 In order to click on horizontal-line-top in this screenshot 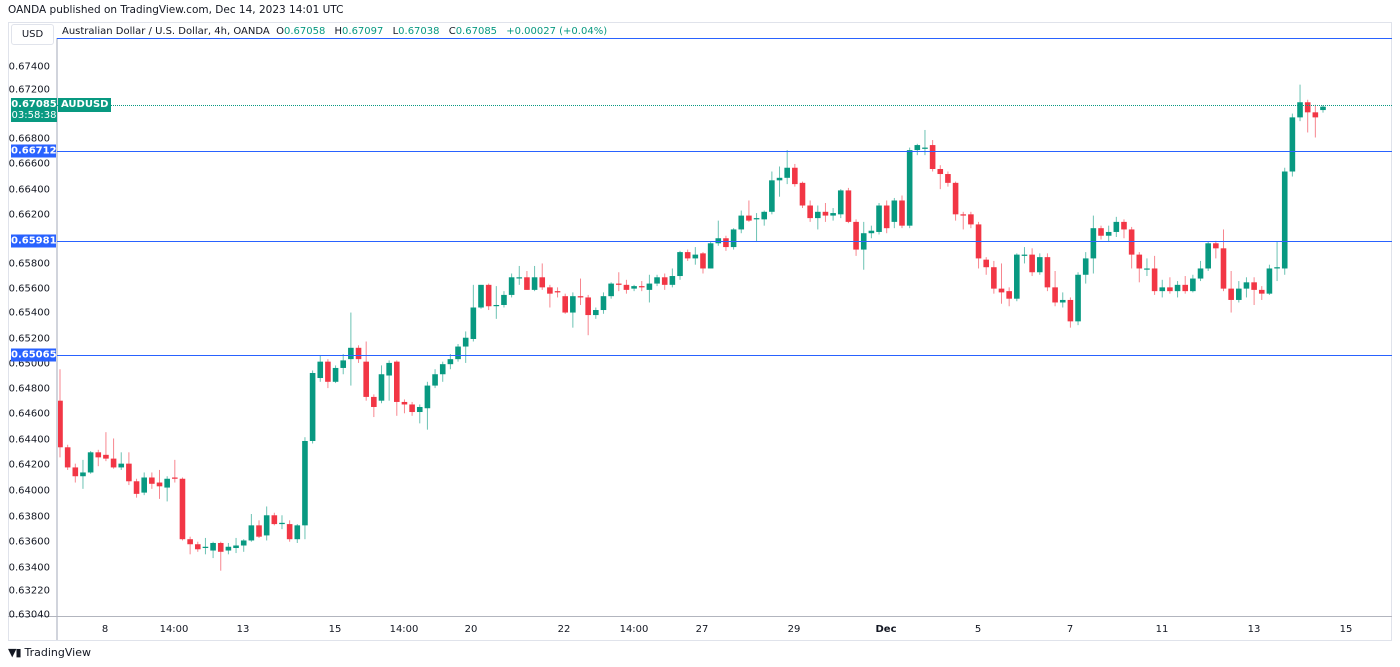, I will do `click(724, 38)`.